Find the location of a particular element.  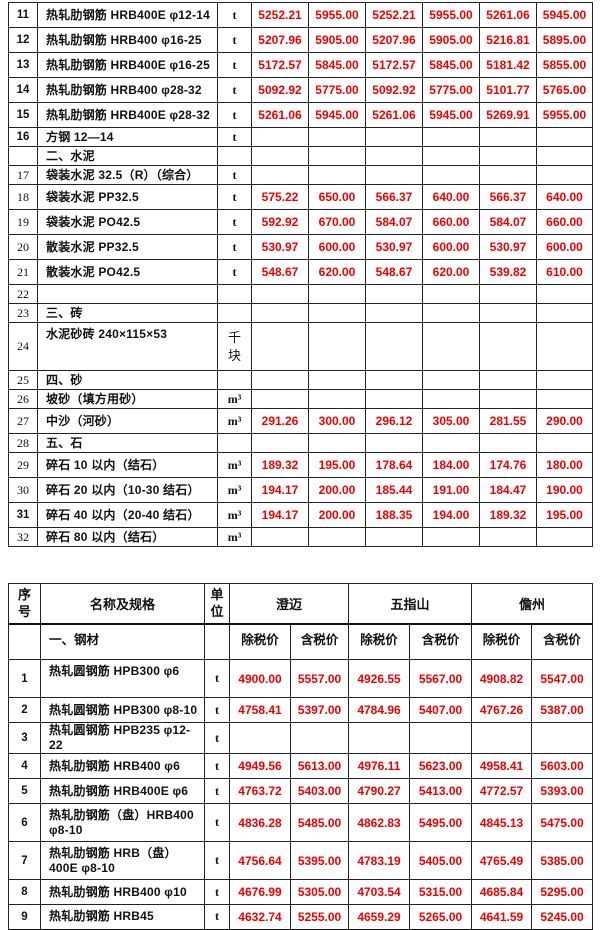

price-cell: 5945.00 is located at coordinates (451, 115).